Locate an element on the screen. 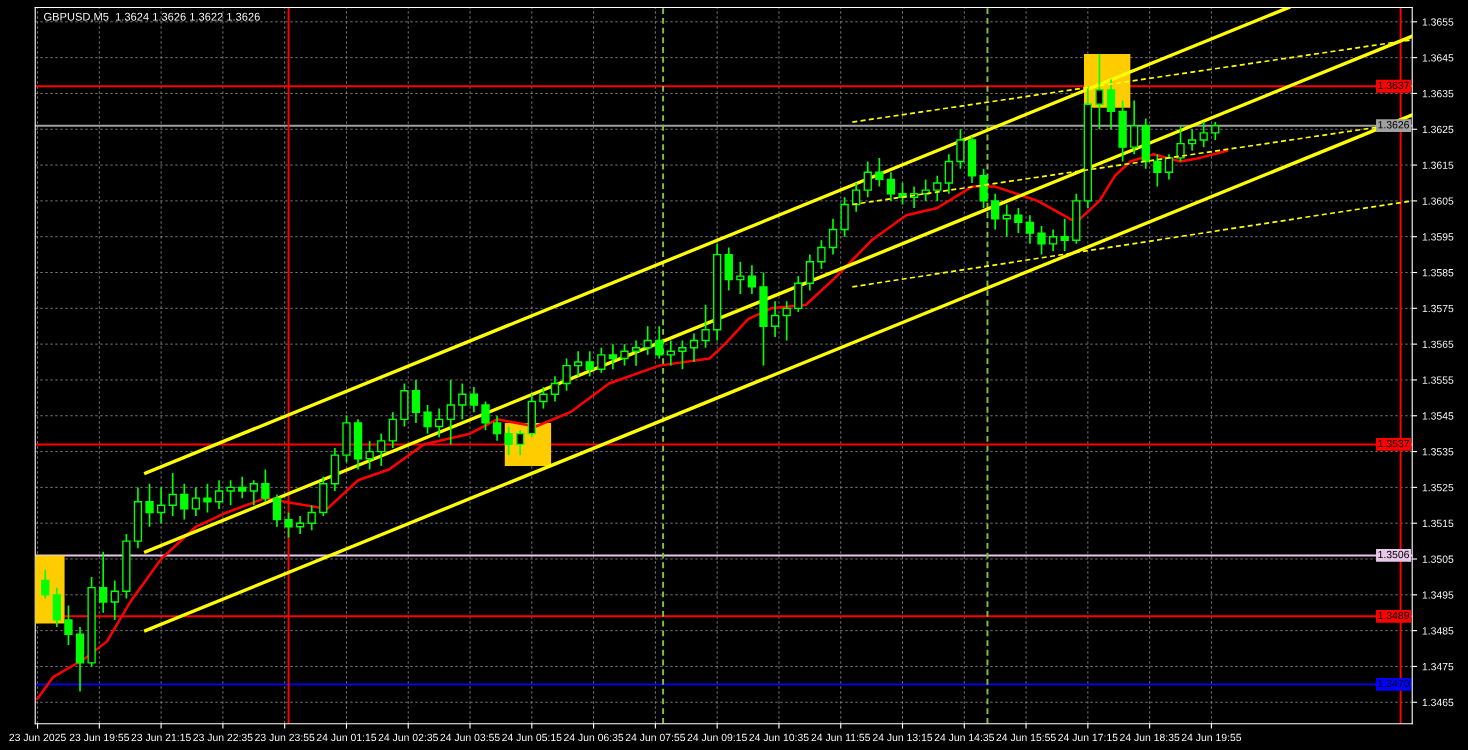 The width and height of the screenshot is (1468, 750). x-tick-label: 24 Jun 15:55 is located at coordinates (1026, 737).